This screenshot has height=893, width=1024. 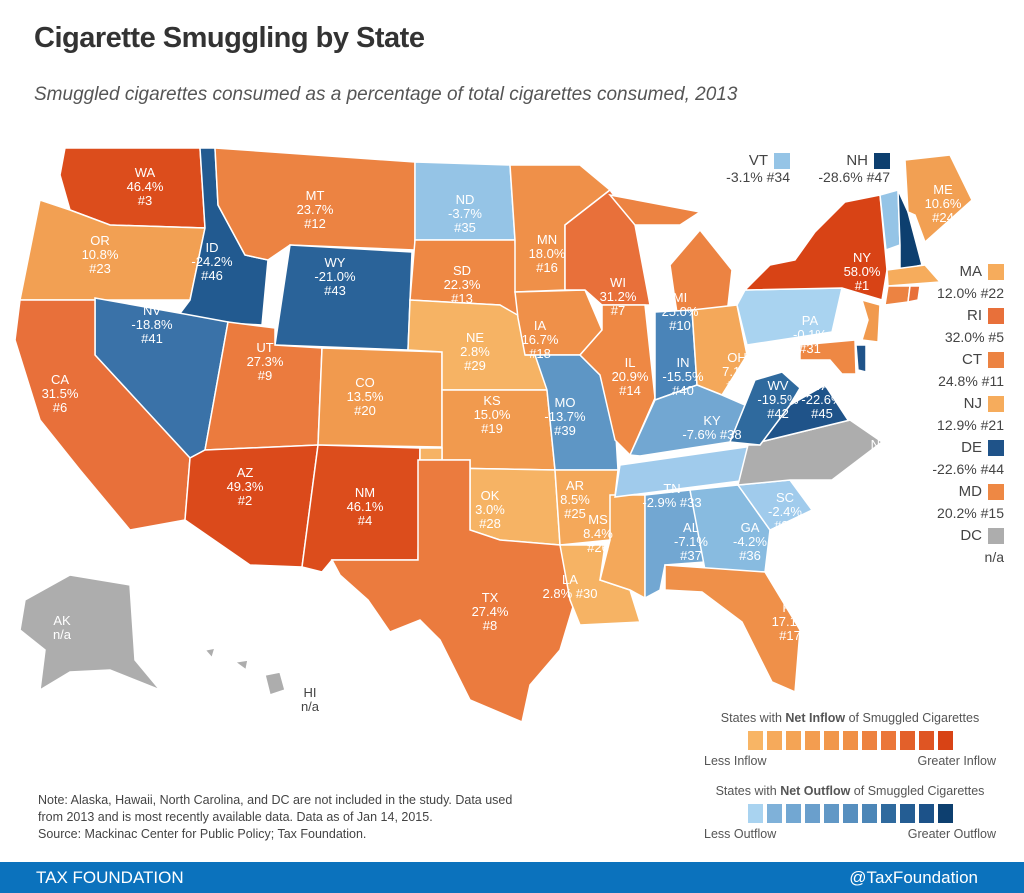 What do you see at coordinates (974, 337) in the screenshot?
I see `small-state-value: 32.0% #5` at bounding box center [974, 337].